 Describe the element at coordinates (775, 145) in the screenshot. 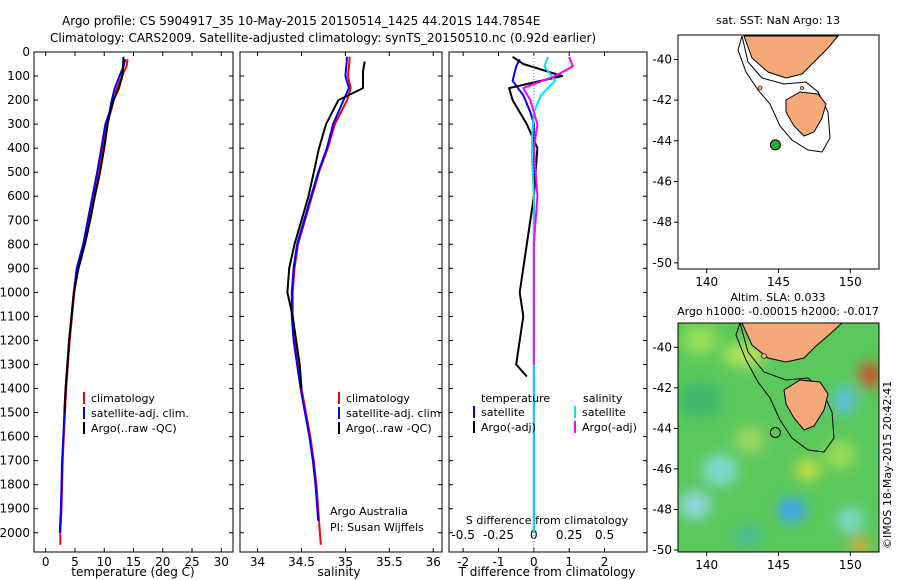

I see `sst-argo-float-marker` at that location.